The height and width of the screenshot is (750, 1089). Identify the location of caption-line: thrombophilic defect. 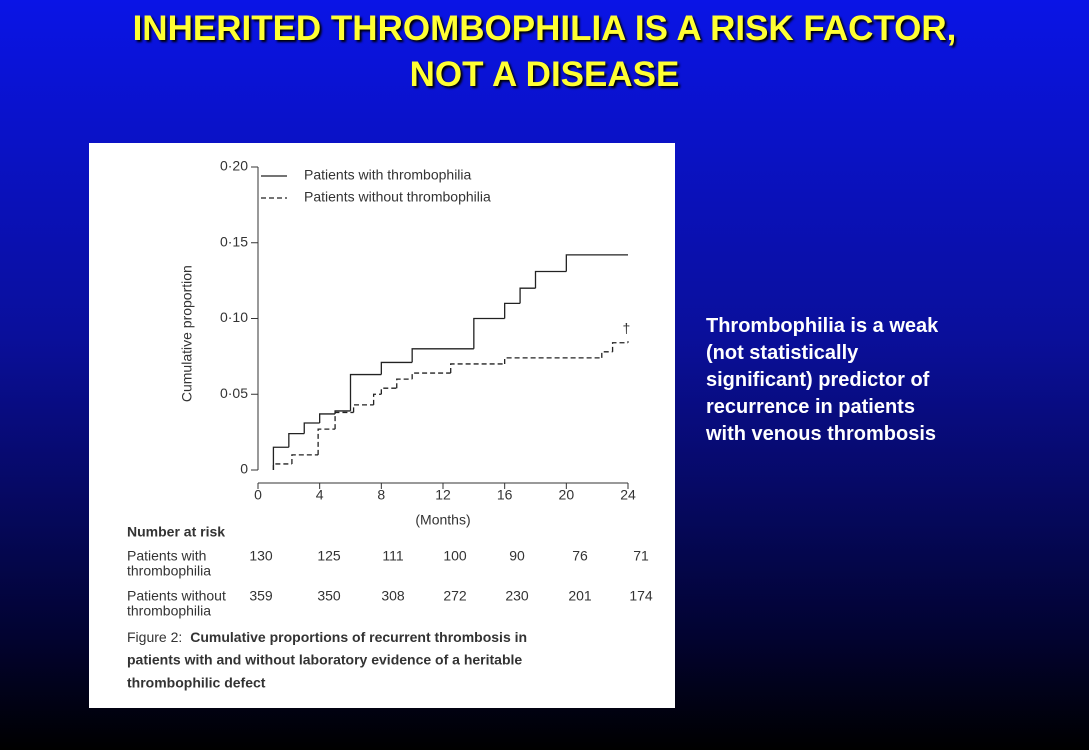
(196, 683).